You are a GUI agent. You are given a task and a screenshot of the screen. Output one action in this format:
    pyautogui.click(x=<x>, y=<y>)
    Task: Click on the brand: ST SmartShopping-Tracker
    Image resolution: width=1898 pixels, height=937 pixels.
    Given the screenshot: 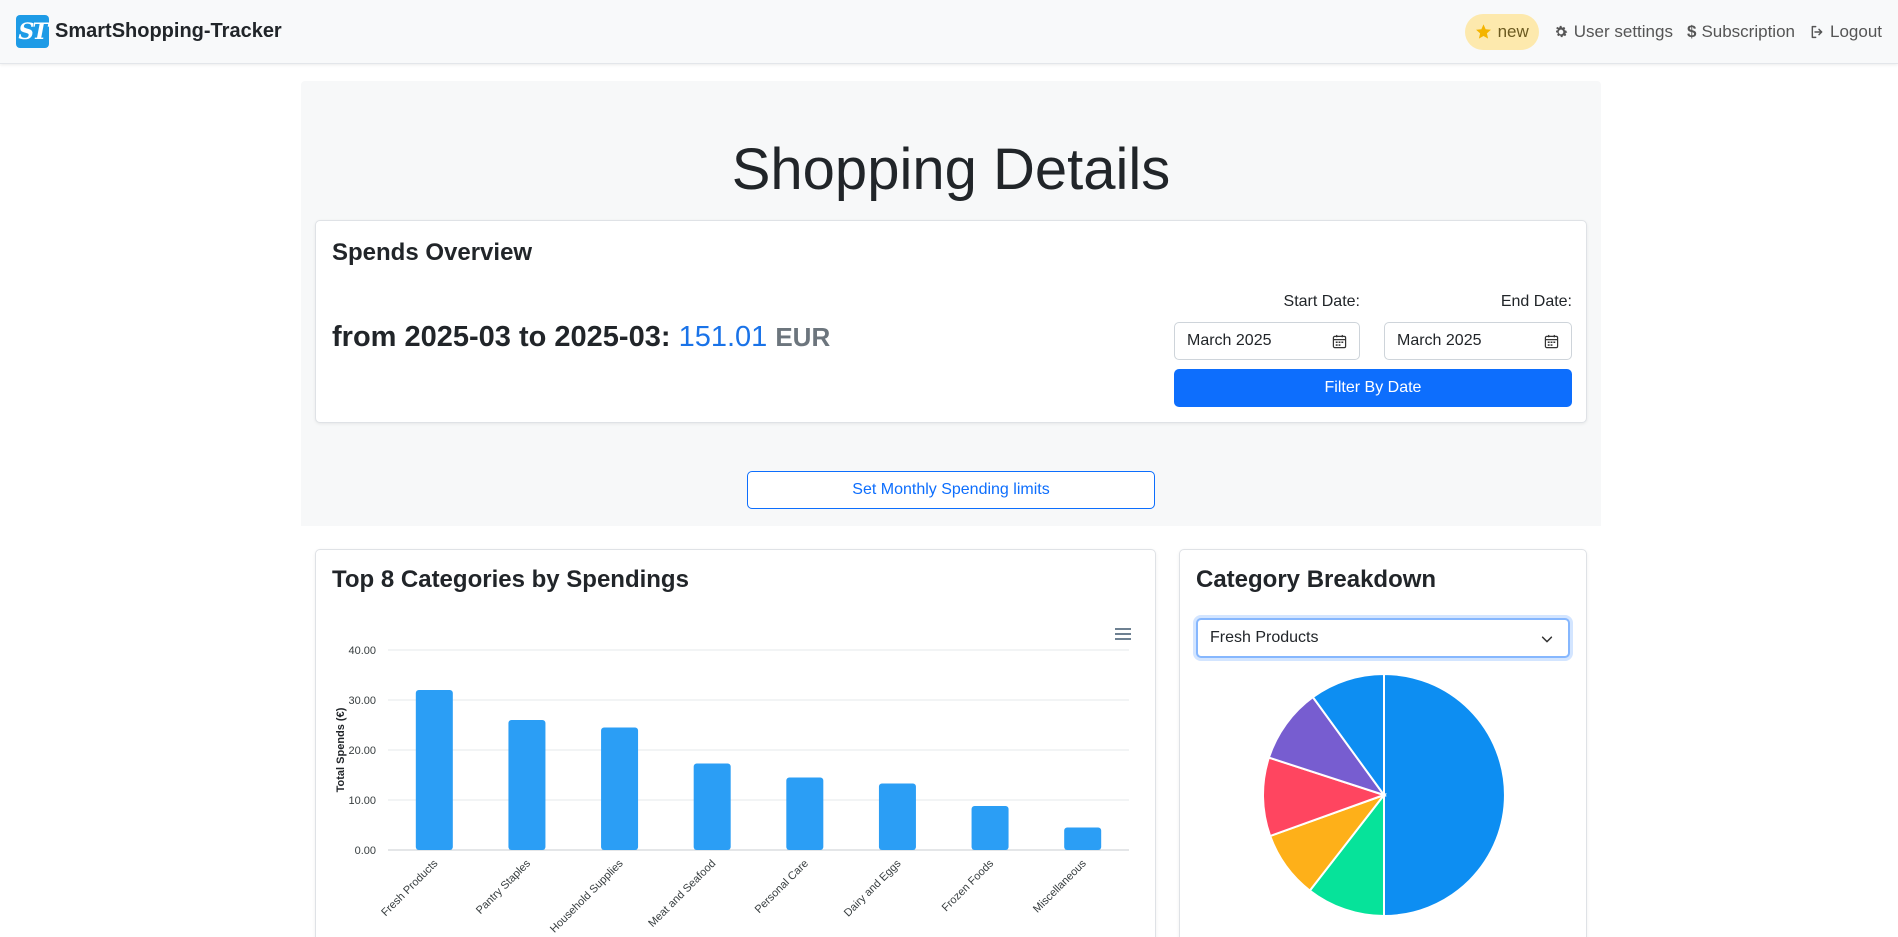 What is the action you would take?
    pyautogui.click(x=149, y=31)
    